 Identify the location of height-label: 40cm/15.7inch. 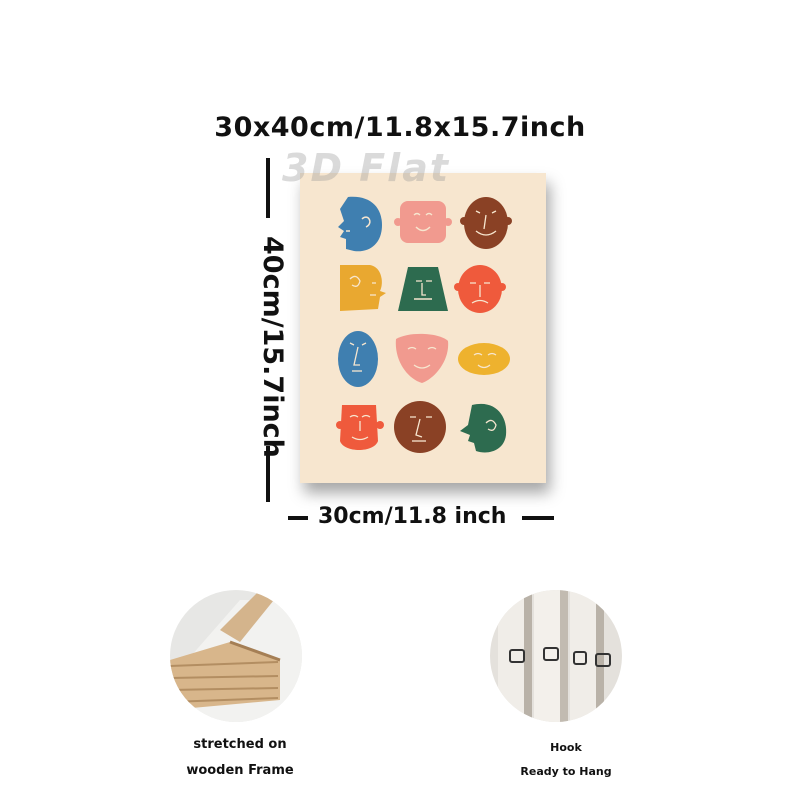
(272, 347).